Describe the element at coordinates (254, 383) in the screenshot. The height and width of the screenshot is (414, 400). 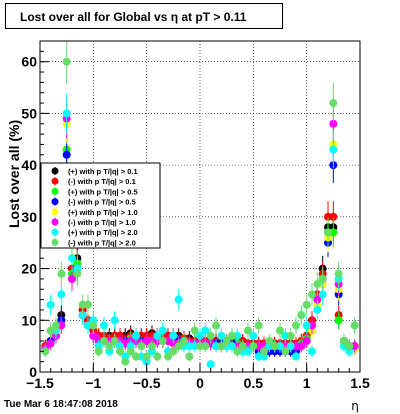
I see `x-tick-label: 0.5` at that location.